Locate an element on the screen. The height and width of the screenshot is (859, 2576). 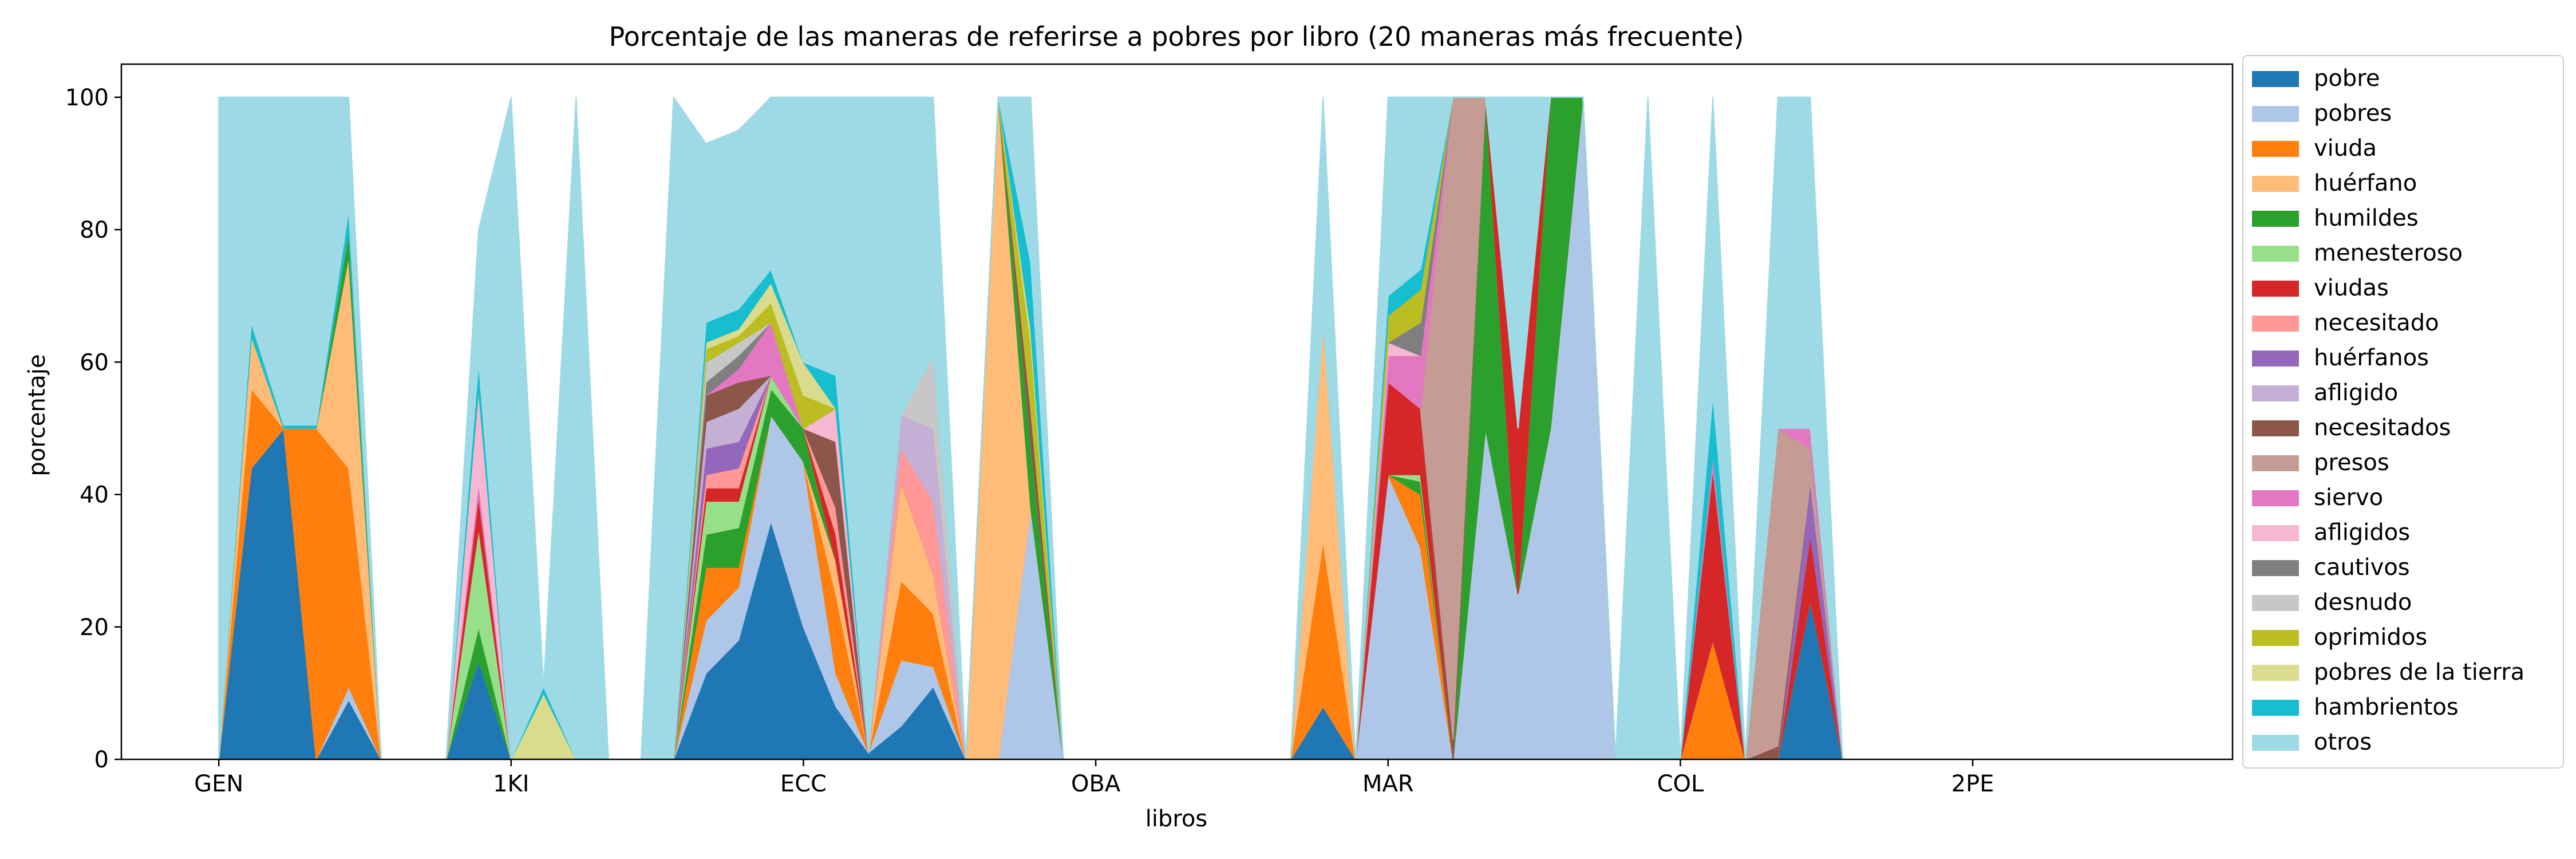
x-tick-label: MAR is located at coordinates (1388, 784).